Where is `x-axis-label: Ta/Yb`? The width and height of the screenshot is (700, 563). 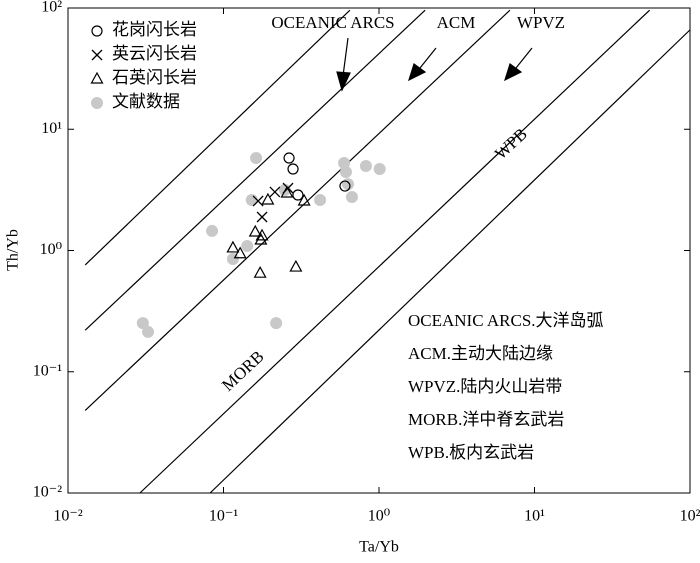 x-axis-label: Ta/Yb is located at coordinates (379, 547).